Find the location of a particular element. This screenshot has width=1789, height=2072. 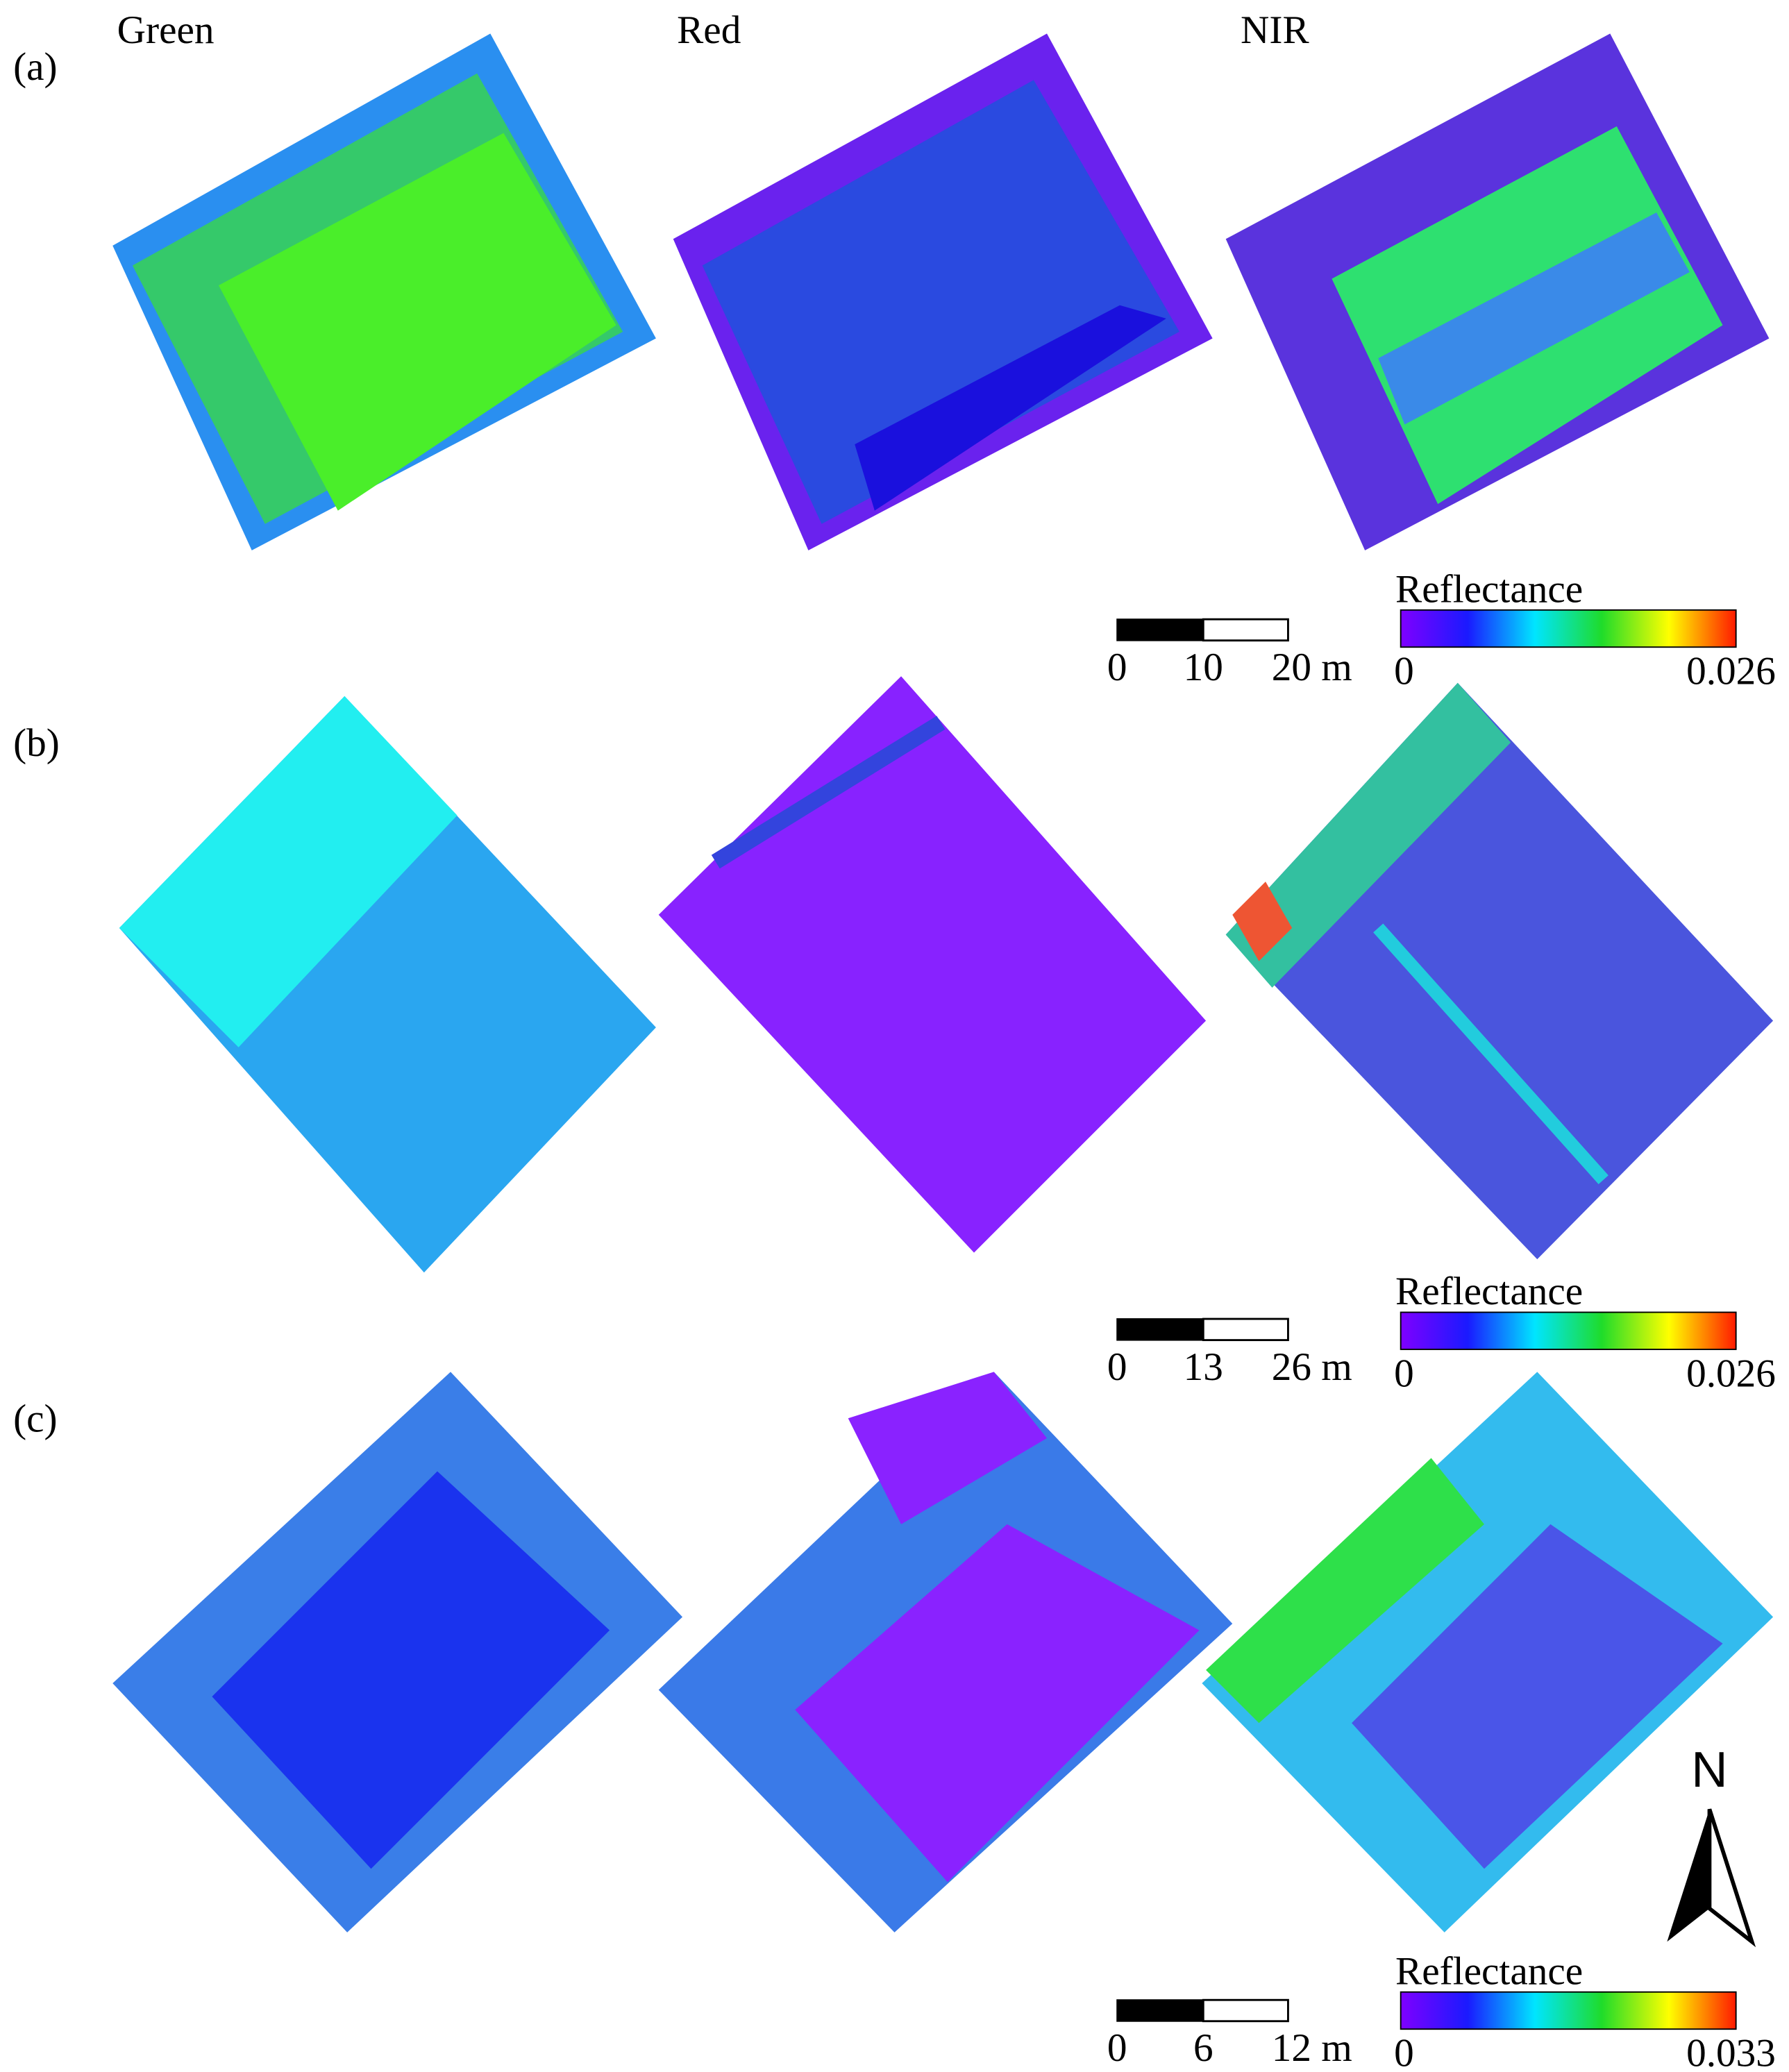

map-red-b is located at coordinates (932, 965).